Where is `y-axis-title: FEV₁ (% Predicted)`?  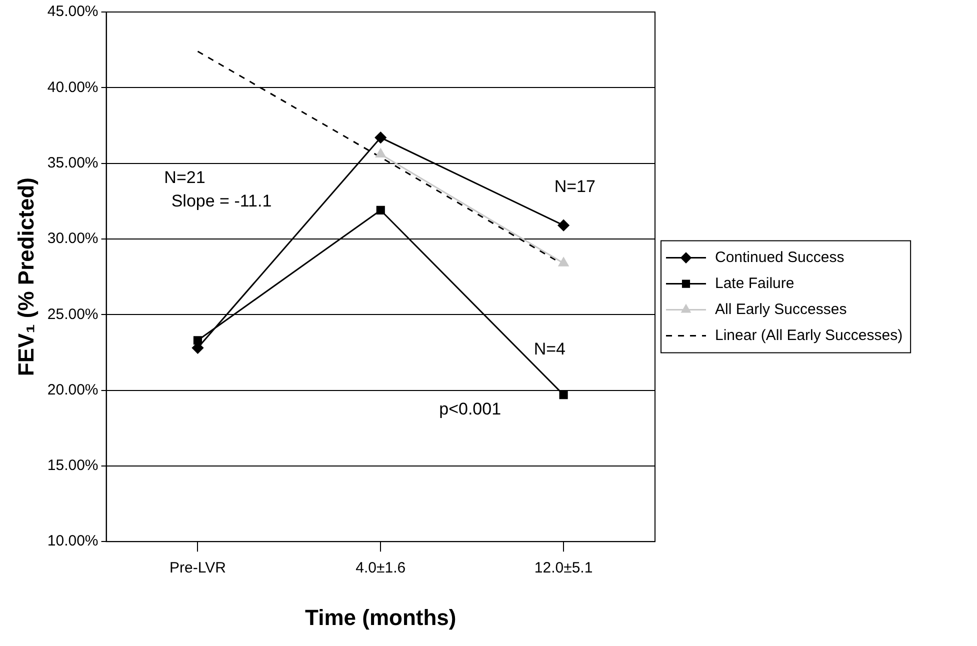 y-axis-title: FEV₁ (% Predicted) is located at coordinates (25, 277).